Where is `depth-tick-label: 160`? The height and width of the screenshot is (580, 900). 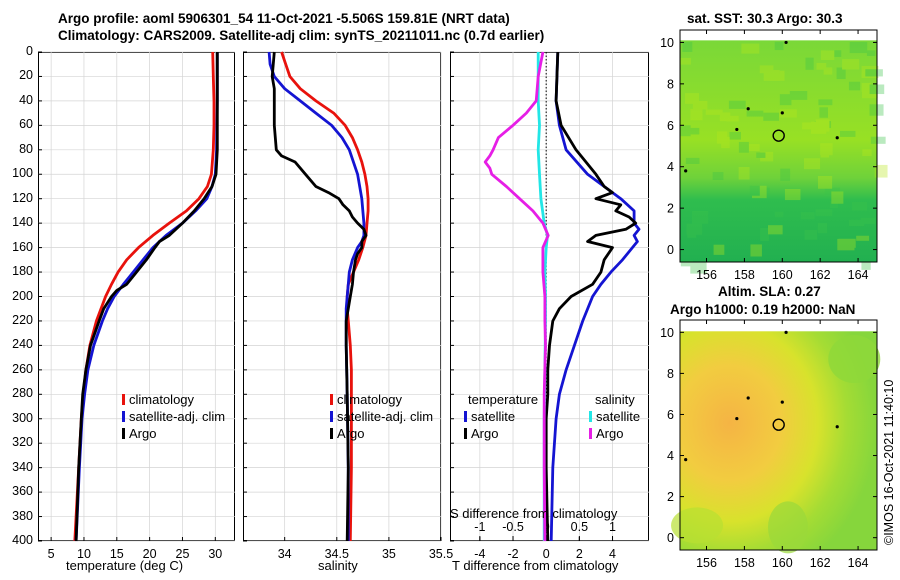
depth-tick-label: 160 is located at coordinates (22, 246).